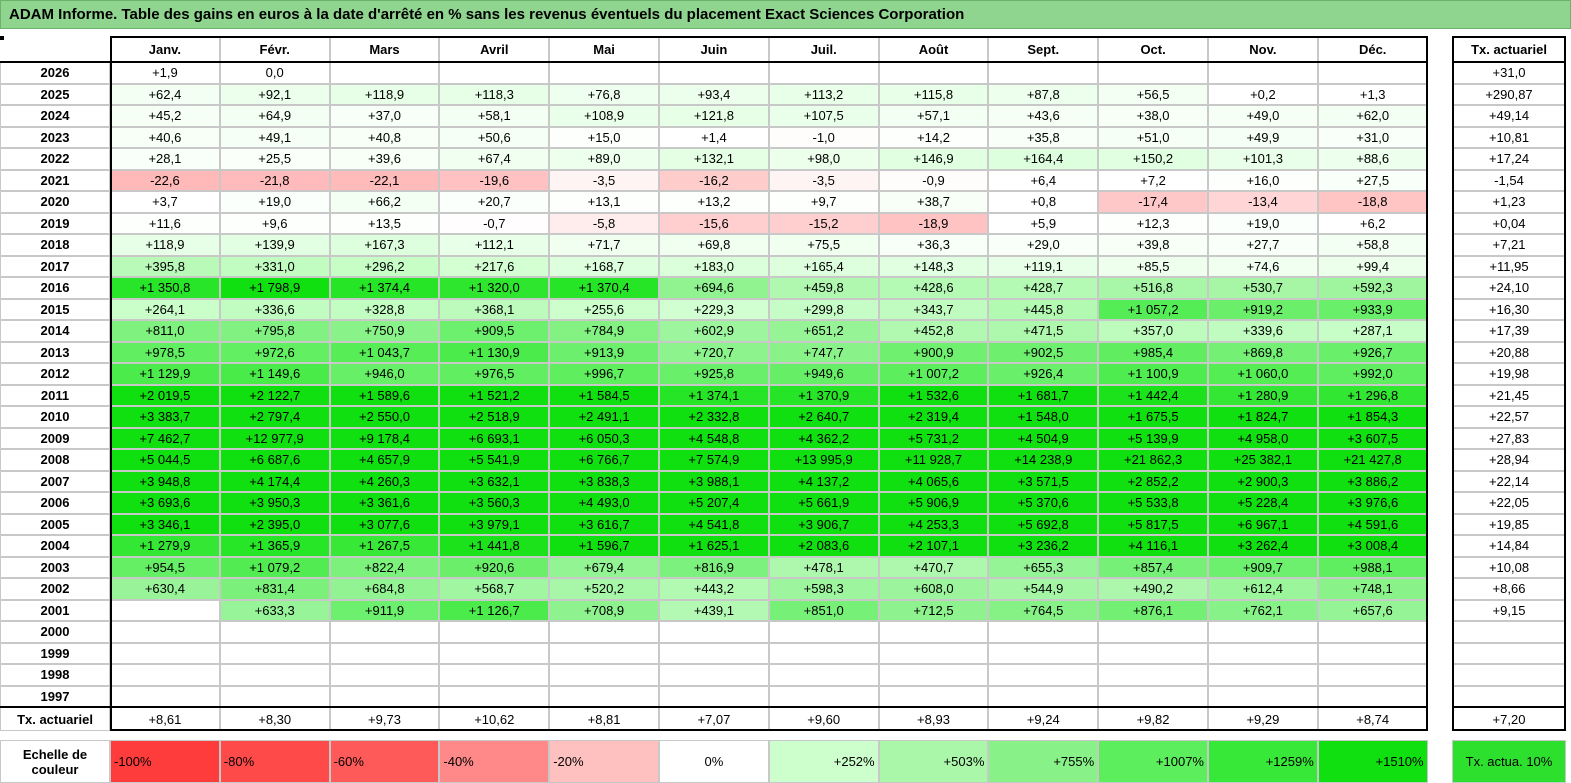 This screenshot has width=1571, height=783. What do you see at coordinates (494, 331) in the screenshot?
I see `value-cell: +909,5` at bounding box center [494, 331].